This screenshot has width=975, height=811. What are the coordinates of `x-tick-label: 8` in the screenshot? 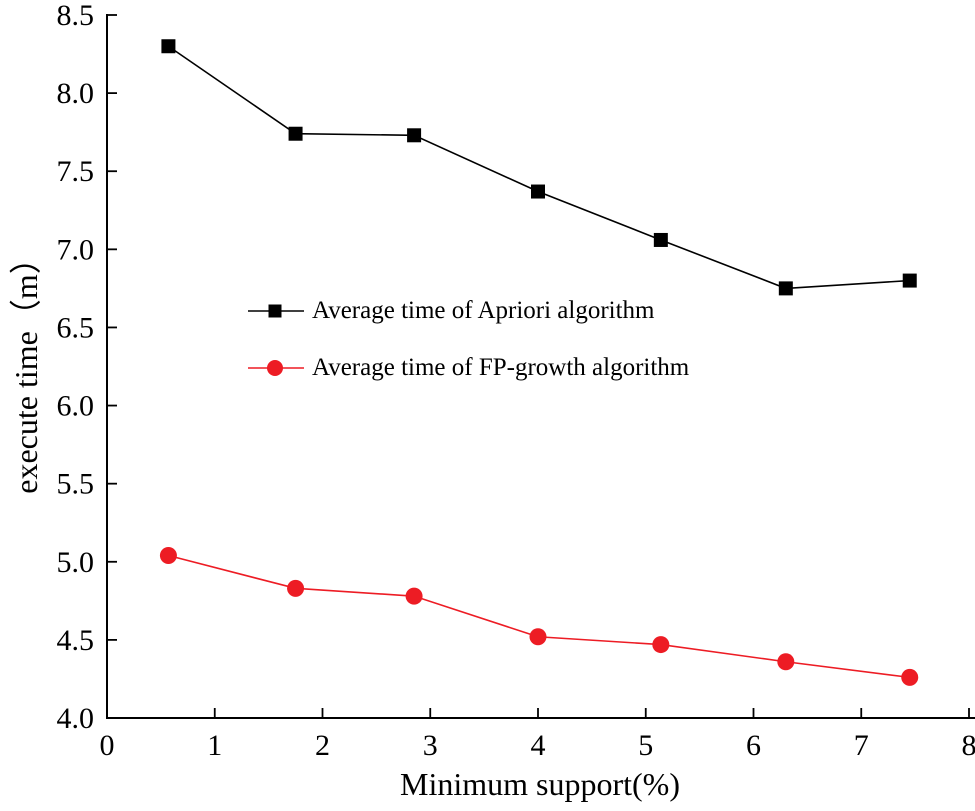 It's located at (968, 745).